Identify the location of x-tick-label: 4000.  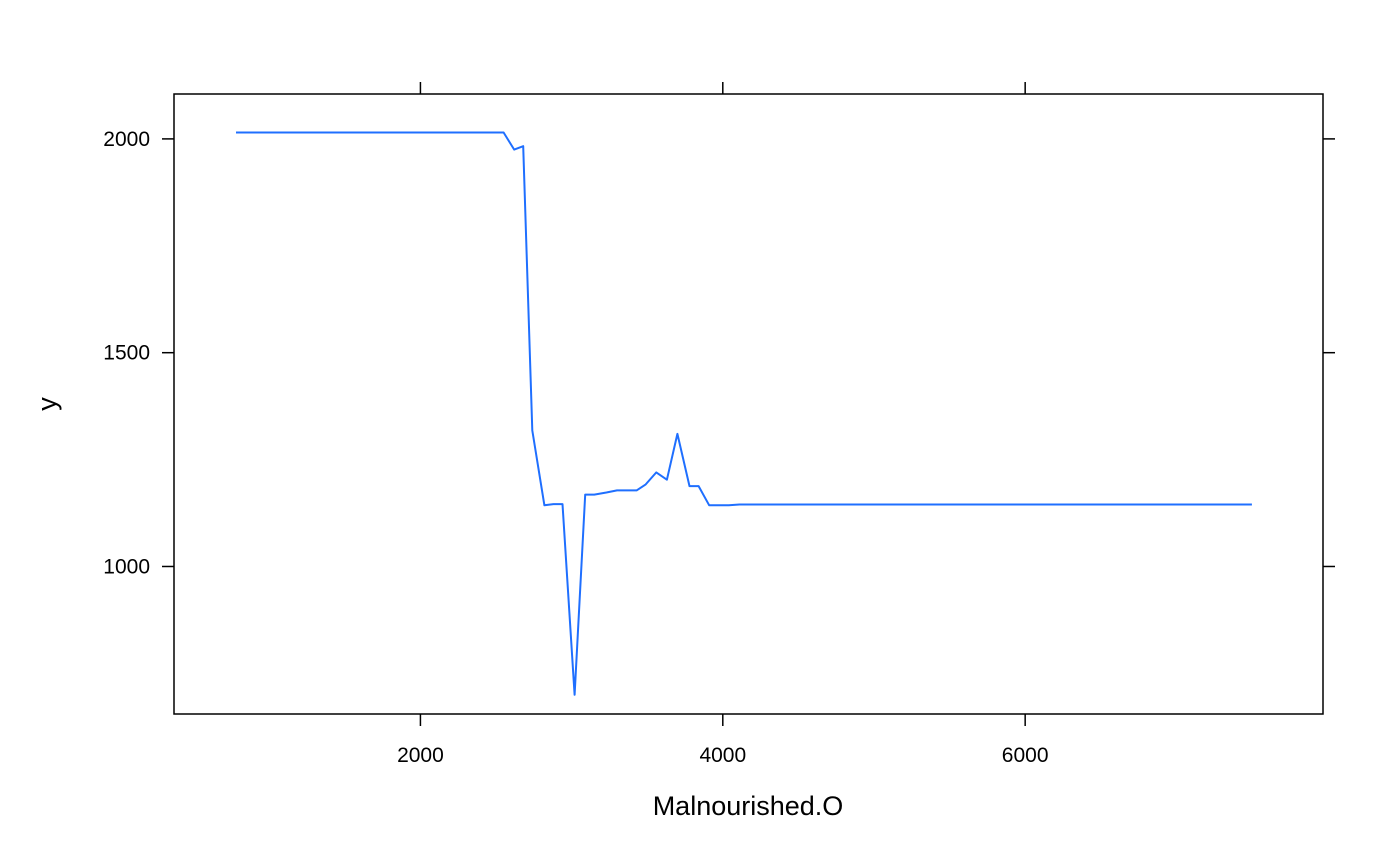
(722, 755).